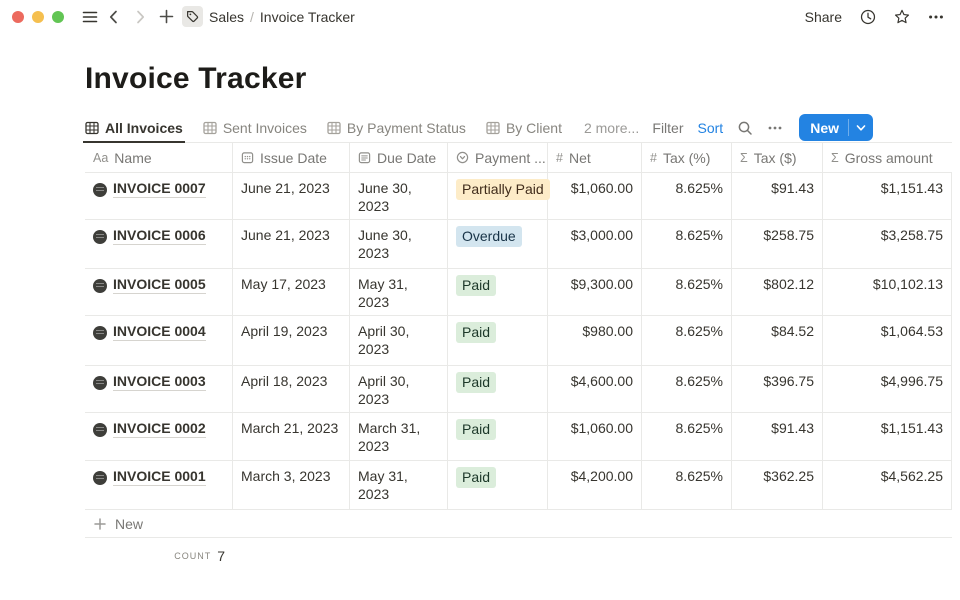 This screenshot has height=600, width=960. What do you see at coordinates (777, 389) in the screenshot?
I see `cell-tax-usd: $396.75` at bounding box center [777, 389].